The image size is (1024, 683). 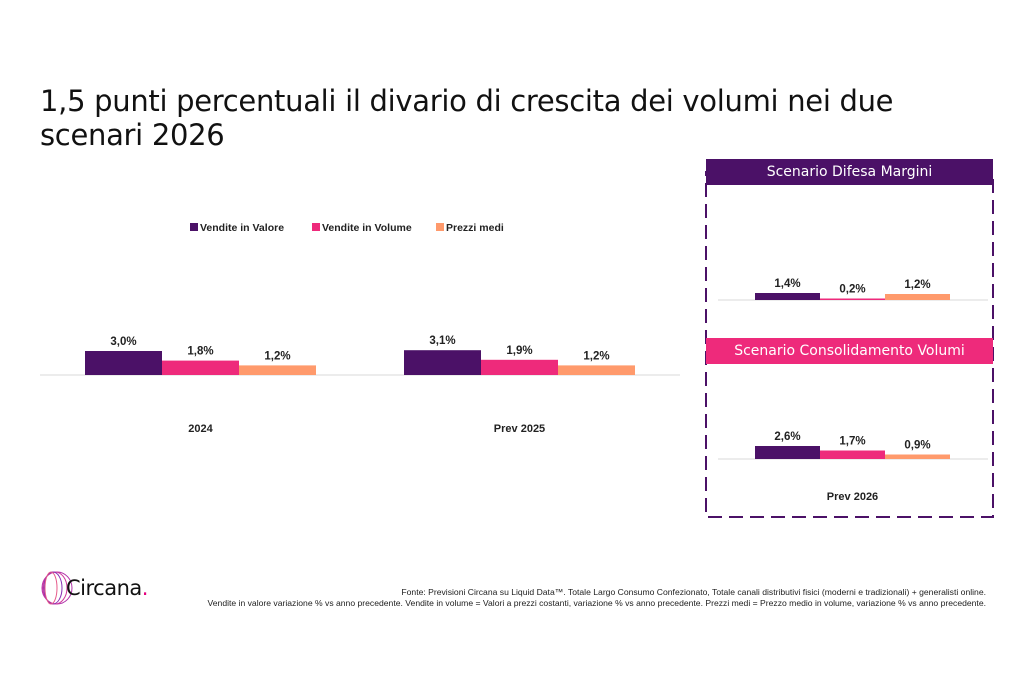 I want to click on scenario-consolidamento-volumi-header: Scenario Consolidamento Volumi, so click(x=849, y=351).